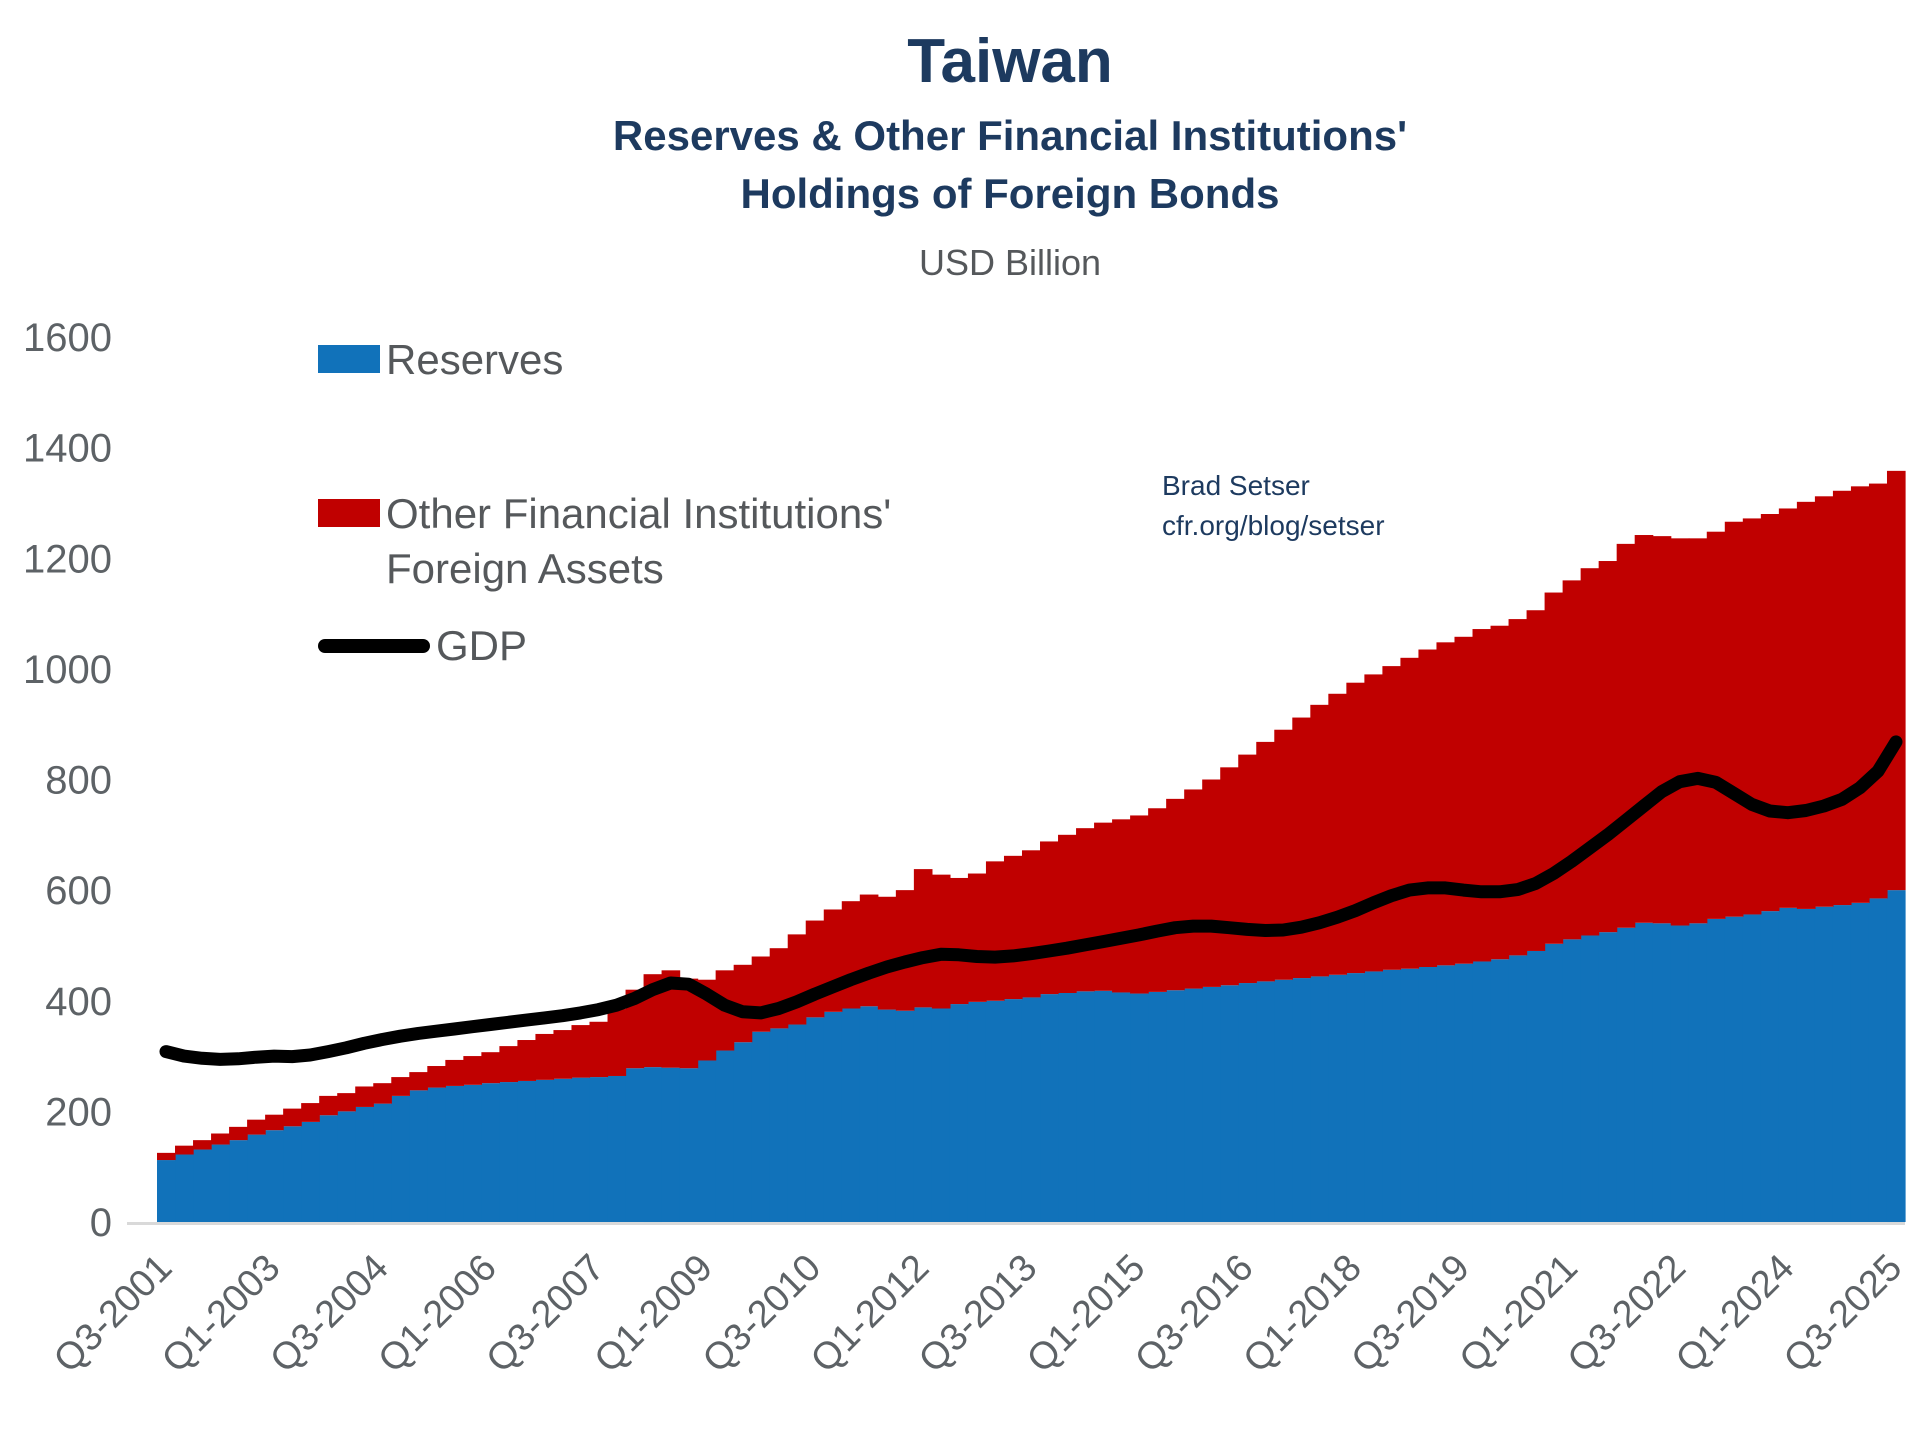  I want to click on chart-subtitle-line2: Holdings of Foreign Bonds, so click(1010, 193).